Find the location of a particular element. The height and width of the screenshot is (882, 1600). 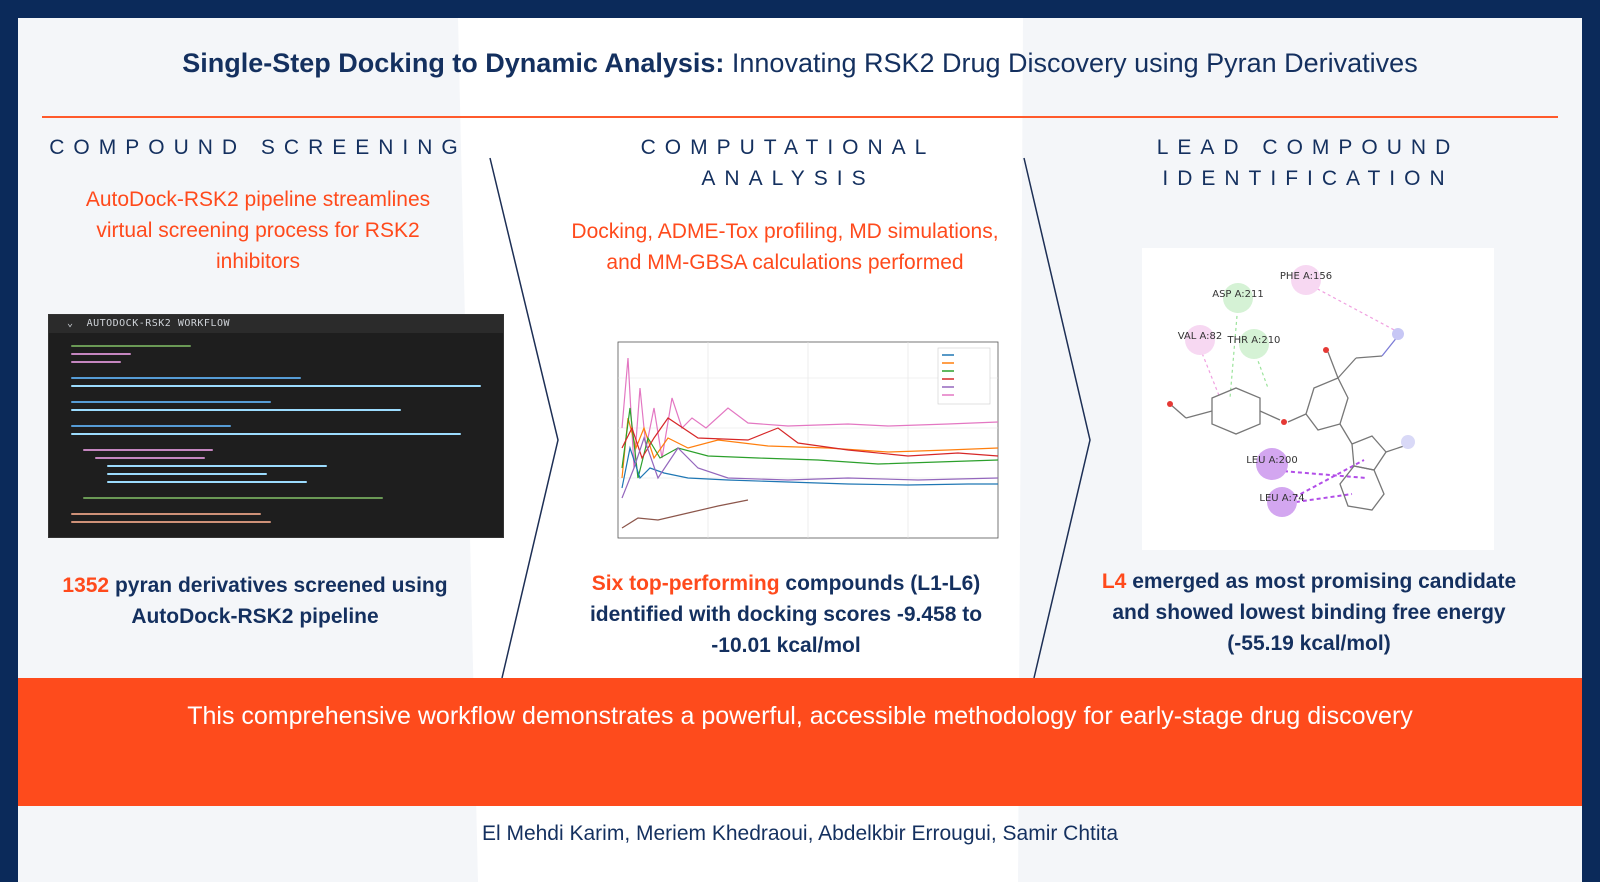

column-computational-analysis: COMPUTATIONAL ANALYSIS is located at coordinates (788, 163).